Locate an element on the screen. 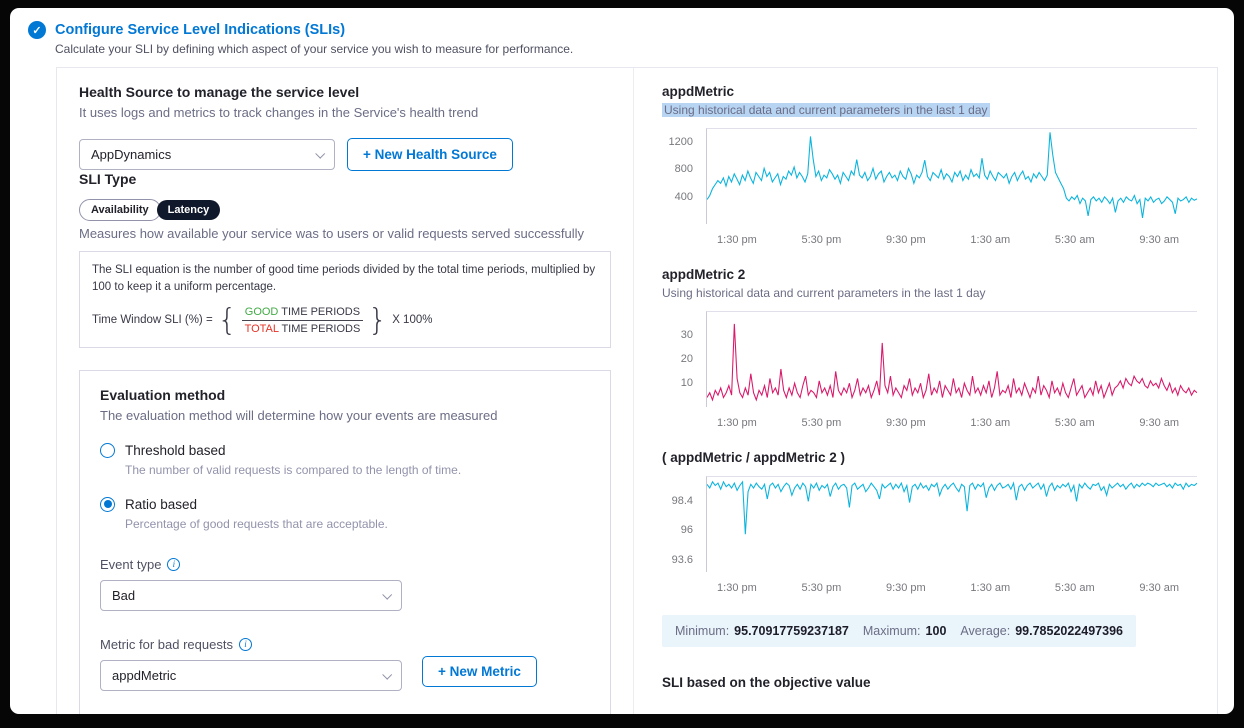  y-tick-label: 800 is located at coordinates (683, 169).